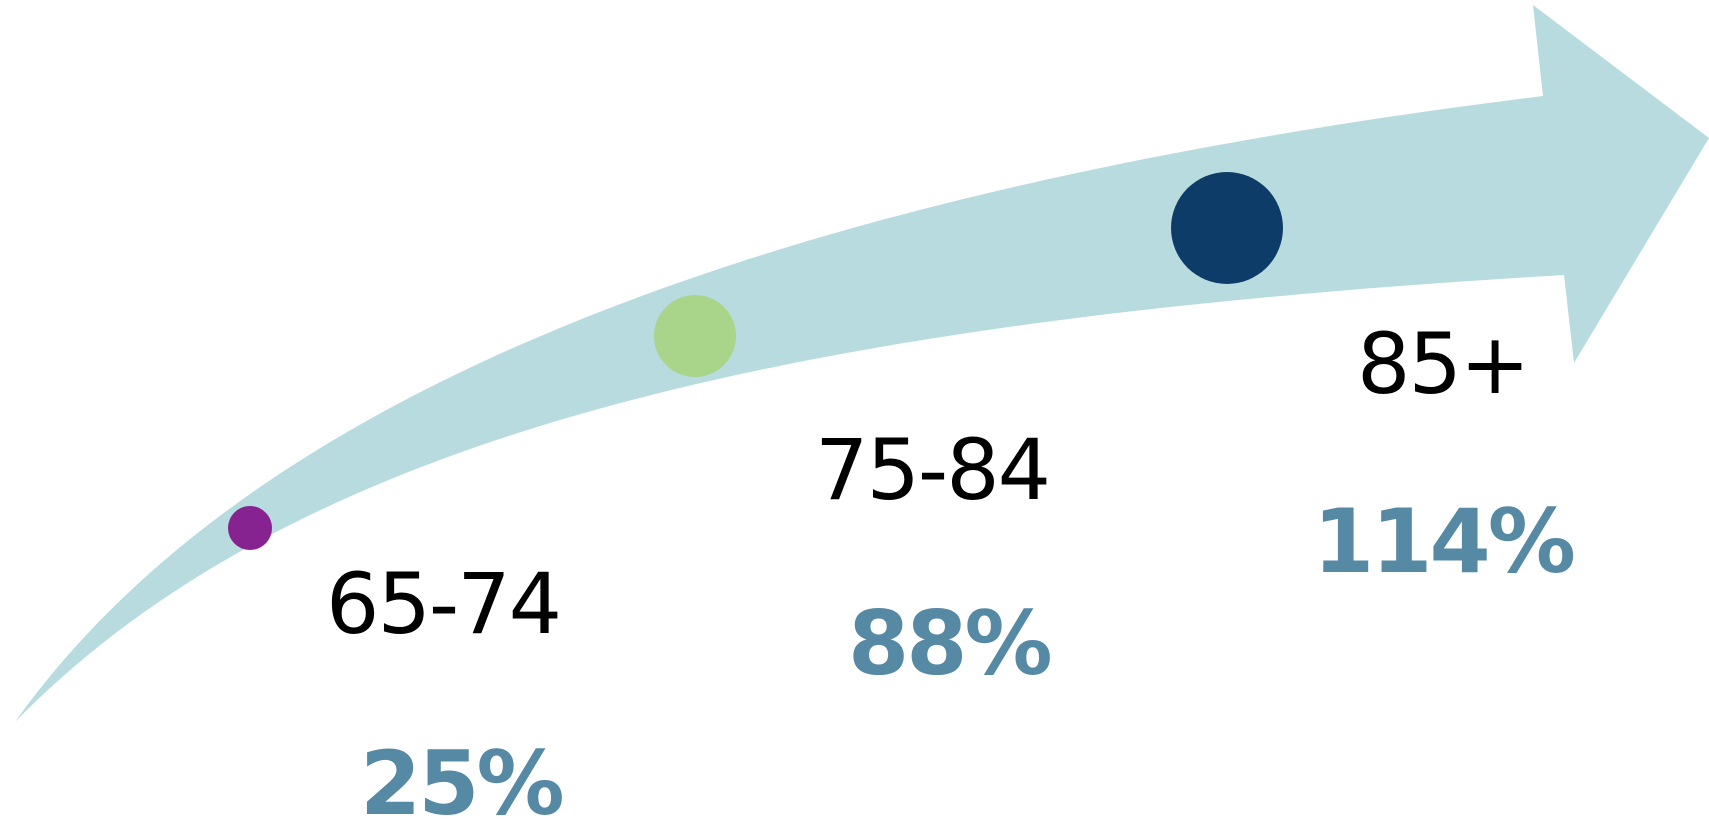 This screenshot has width=1709, height=835. What do you see at coordinates (1227, 228) in the screenshot?
I see `dot-85-plus` at bounding box center [1227, 228].